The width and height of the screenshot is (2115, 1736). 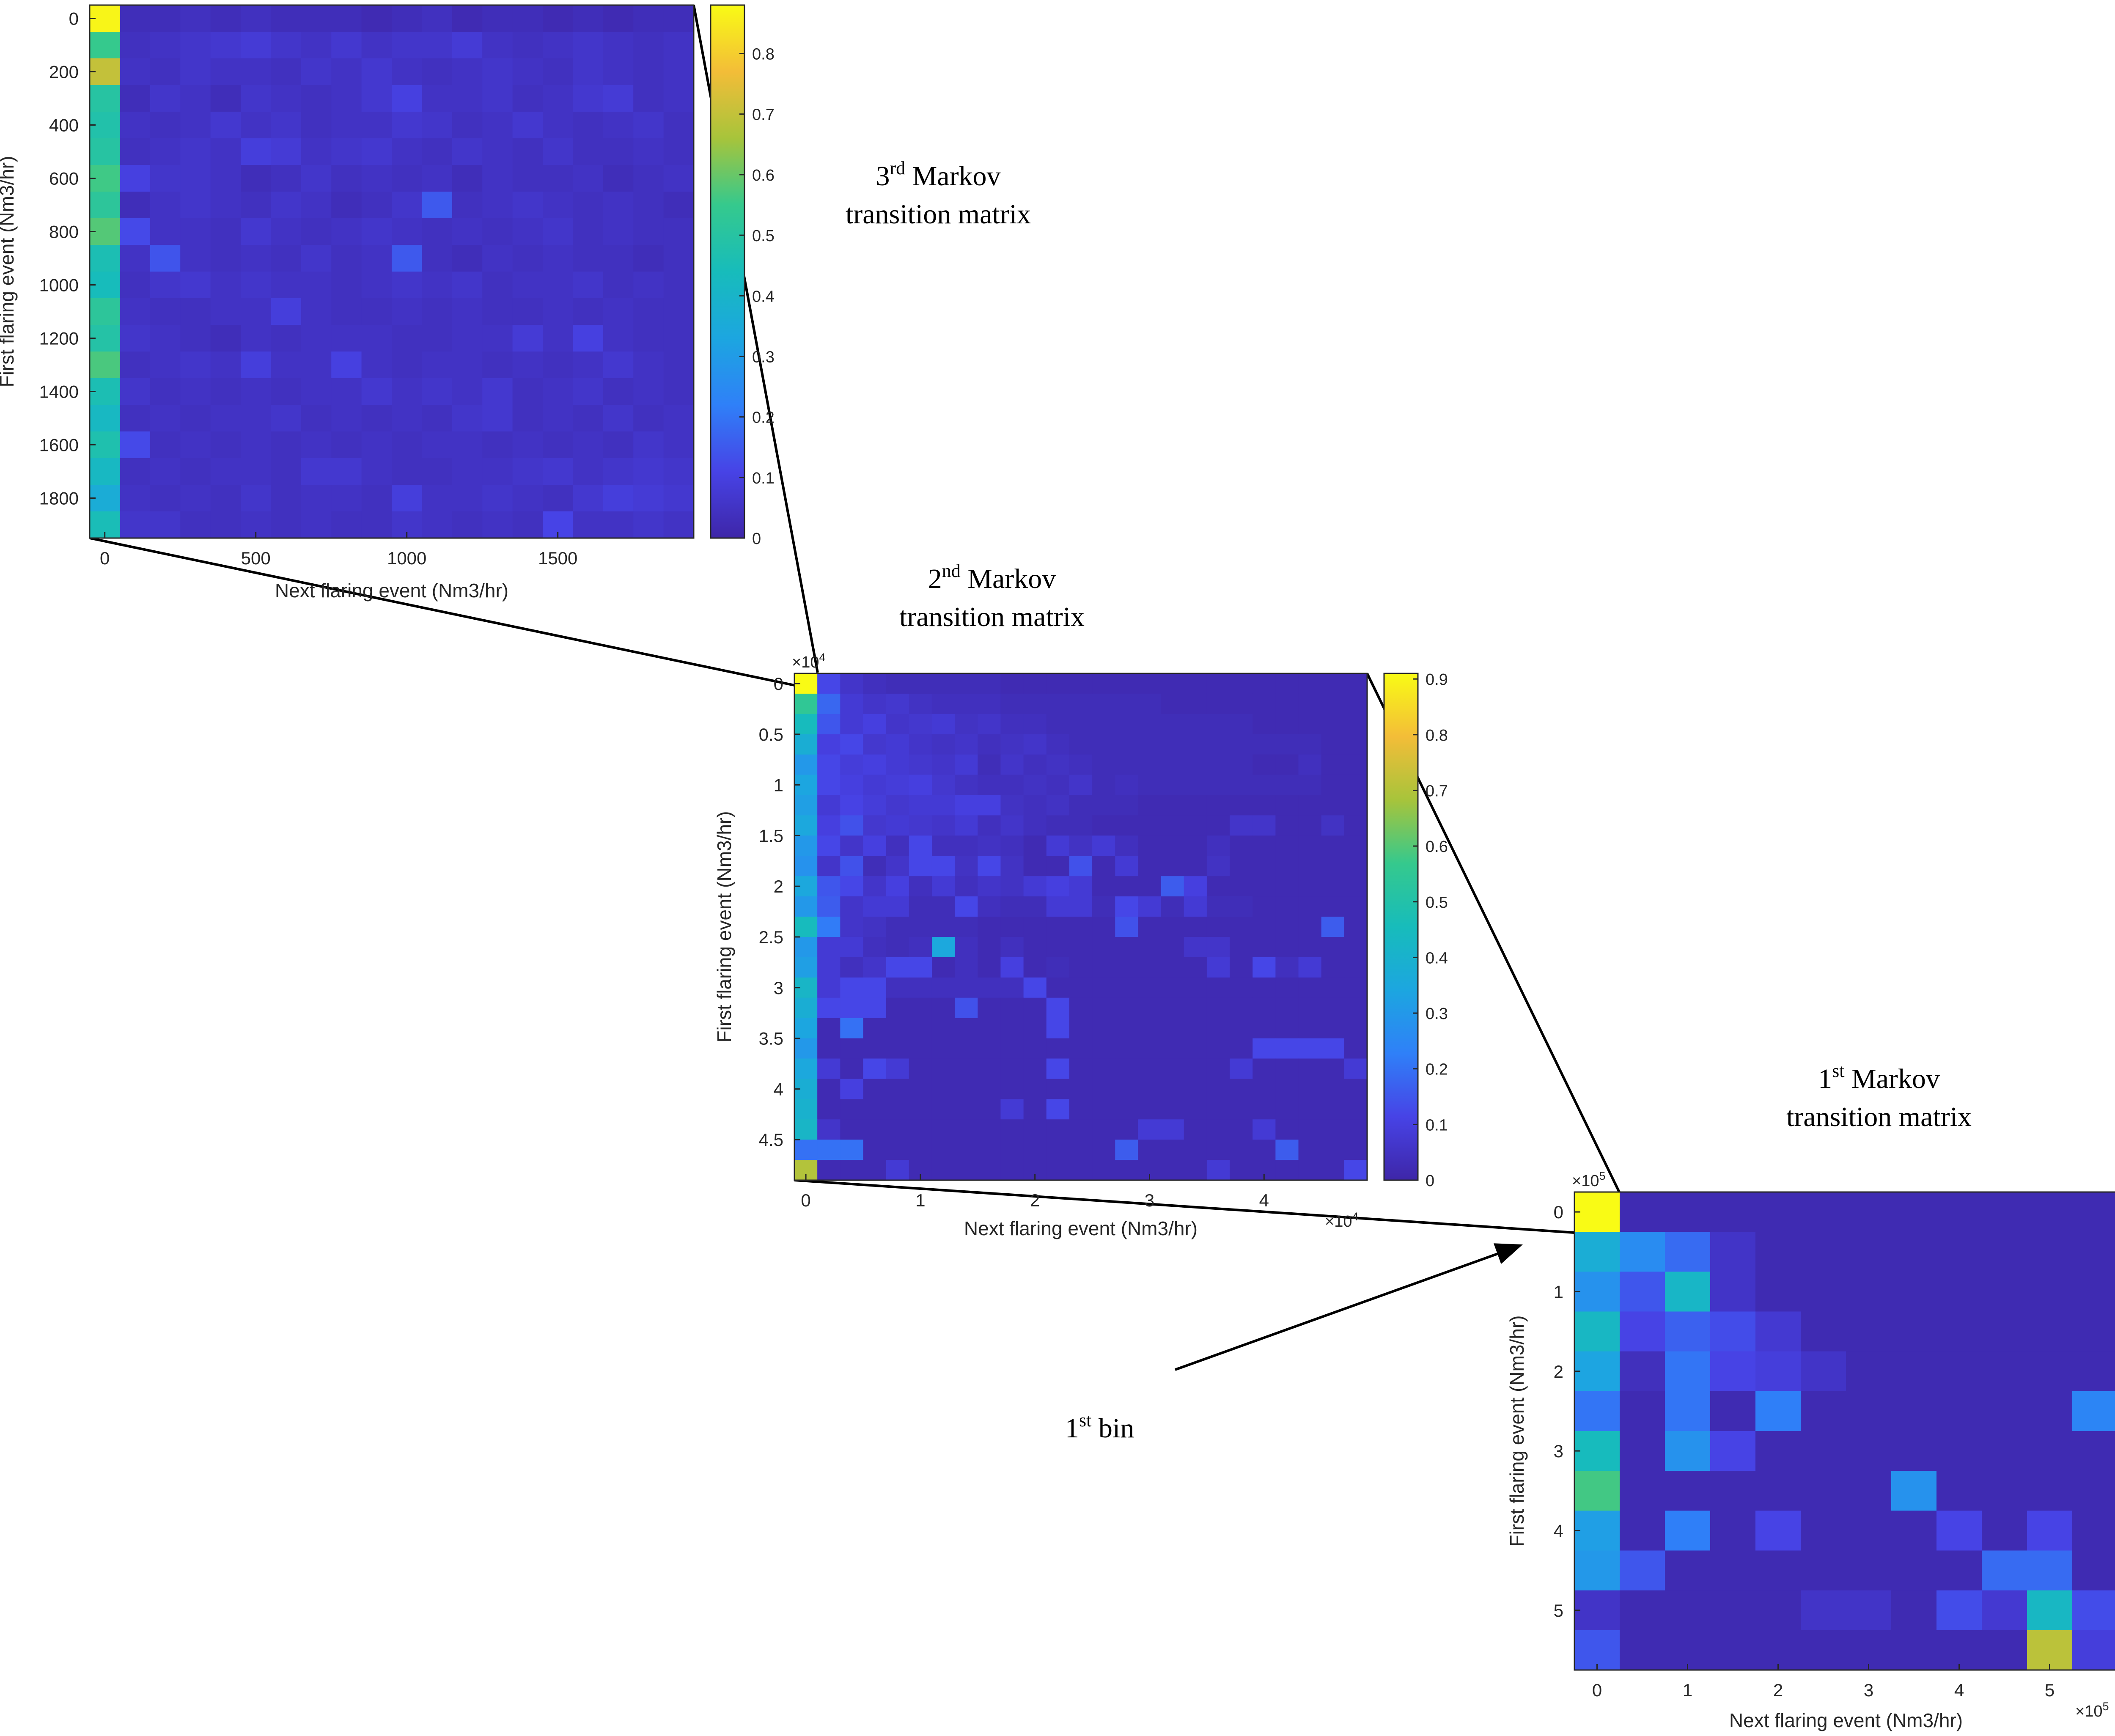 I want to click on x-tick-label: 0, so click(x=1597, y=1690).